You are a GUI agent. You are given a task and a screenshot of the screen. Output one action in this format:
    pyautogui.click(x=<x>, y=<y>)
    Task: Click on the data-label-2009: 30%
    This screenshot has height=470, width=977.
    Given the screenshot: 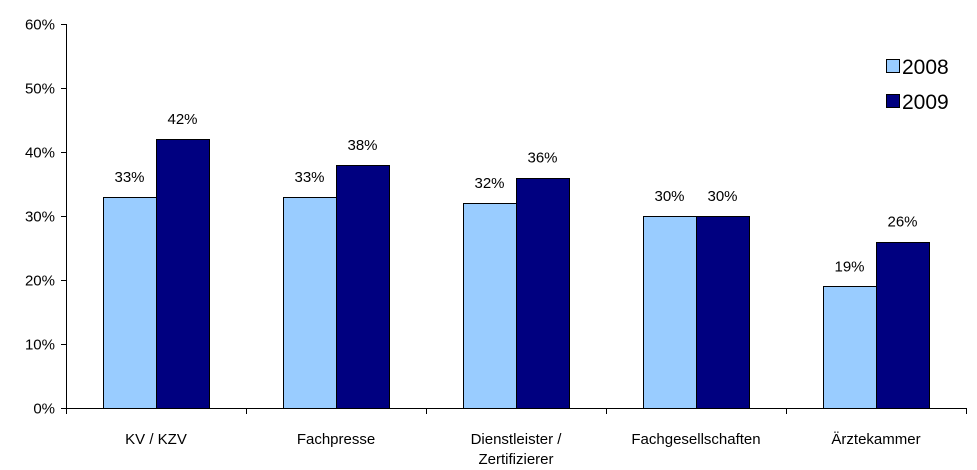 What is the action you would take?
    pyautogui.click(x=722, y=196)
    